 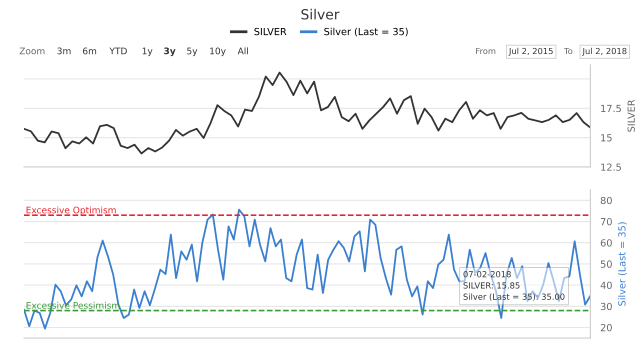 What do you see at coordinates (631, 116) in the screenshot?
I see `y-axis-title: SILVER` at bounding box center [631, 116].